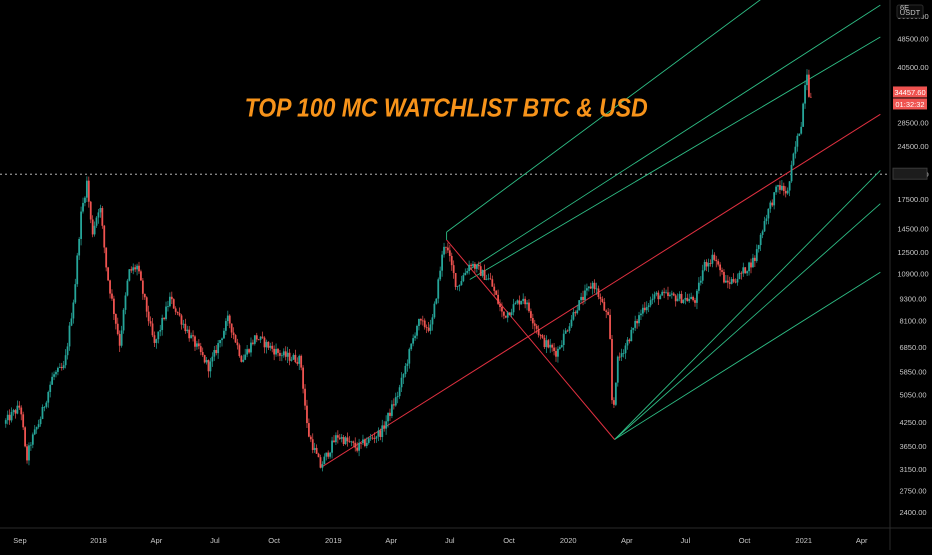 Image resolution: width=932 pixels, height=555 pixels. Describe the element at coordinates (912, 122) in the screenshot. I see `y-tick-label: 28500.00` at that location.